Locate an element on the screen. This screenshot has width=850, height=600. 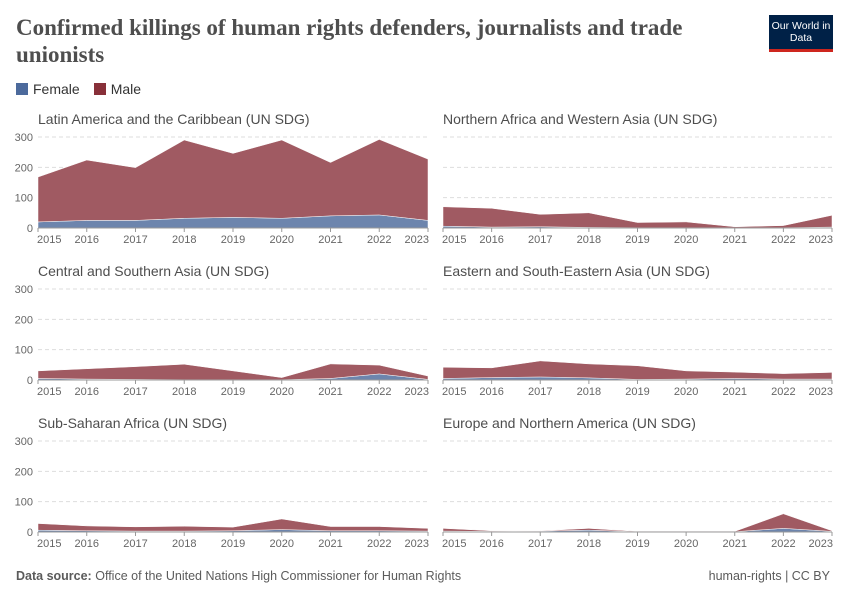
legend-item-male: Male is located at coordinates (117, 89).